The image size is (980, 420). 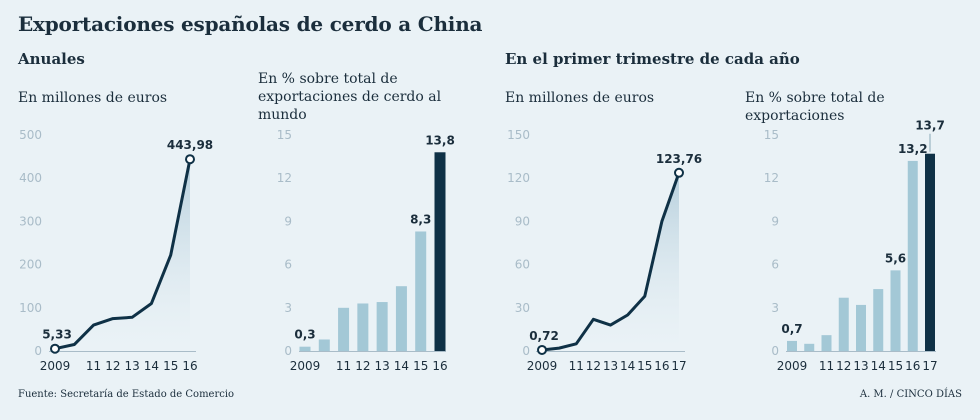 I want to click on data-label: 123,76, so click(x=679, y=159).